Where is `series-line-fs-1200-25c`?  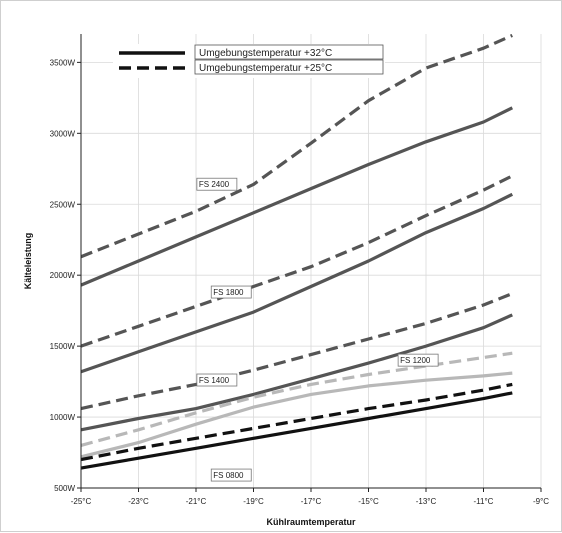
series-line-fs-1200-25c is located at coordinates (296, 399).